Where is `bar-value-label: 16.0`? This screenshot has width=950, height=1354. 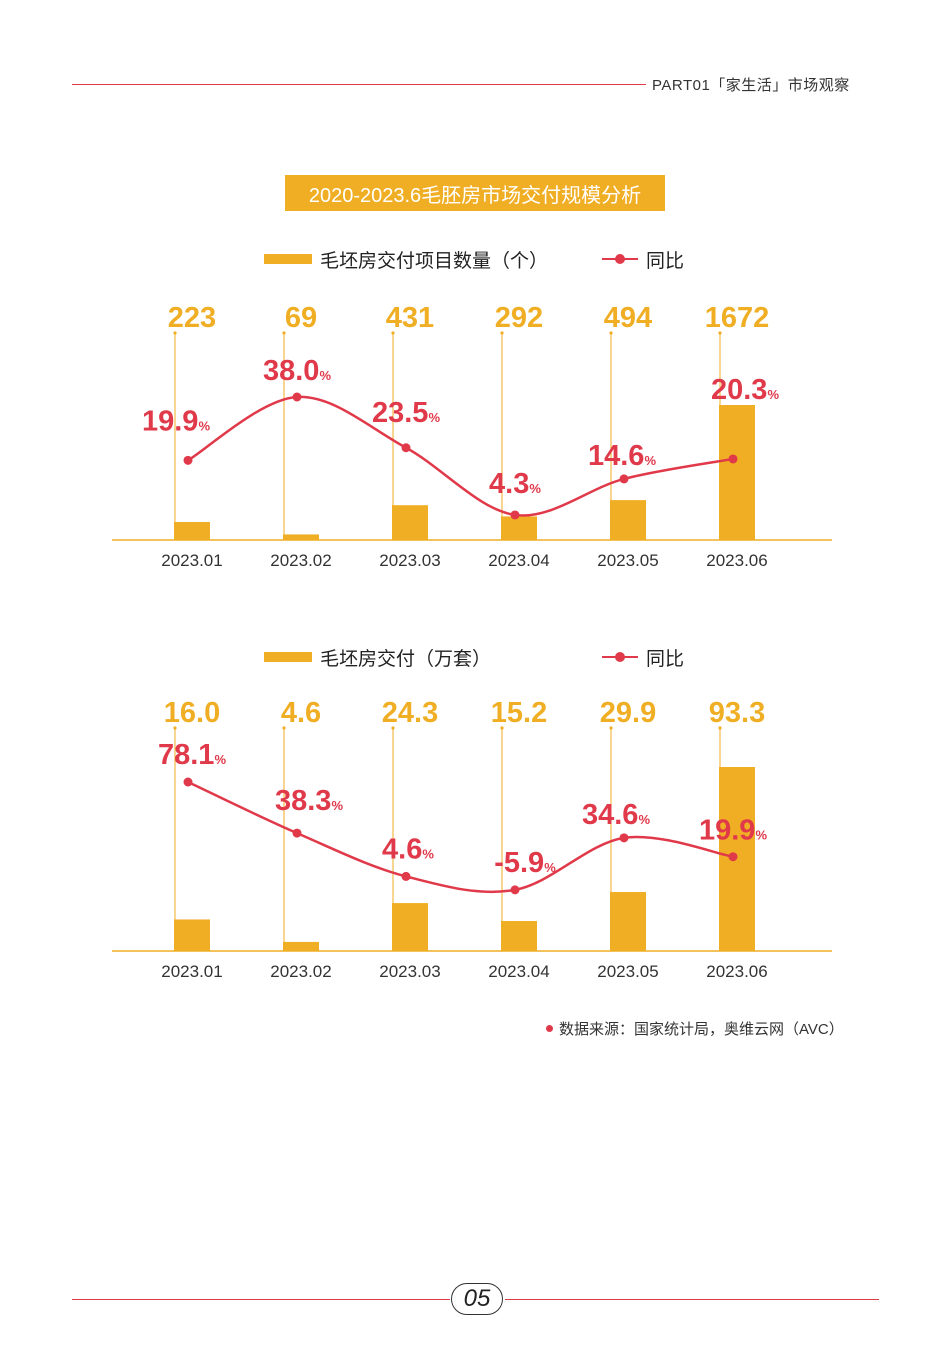
bar-value-label: 16.0 is located at coordinates (192, 713).